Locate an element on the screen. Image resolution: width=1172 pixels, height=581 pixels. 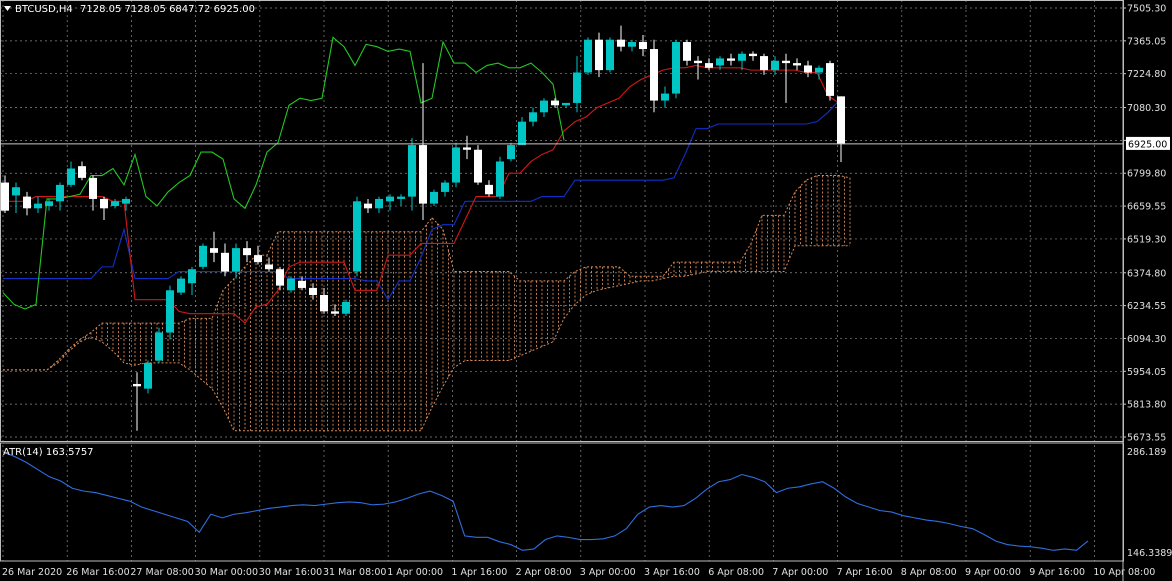
price-tick-label: 6799.80 is located at coordinates (1146, 174).